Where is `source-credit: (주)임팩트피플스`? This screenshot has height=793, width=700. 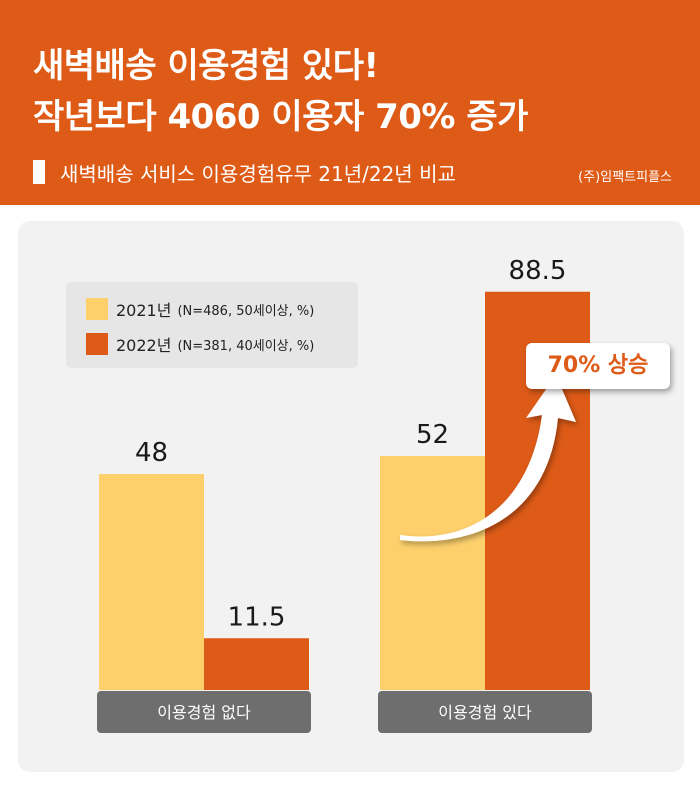
source-credit: (주)임팩트피플스 is located at coordinates (625, 177).